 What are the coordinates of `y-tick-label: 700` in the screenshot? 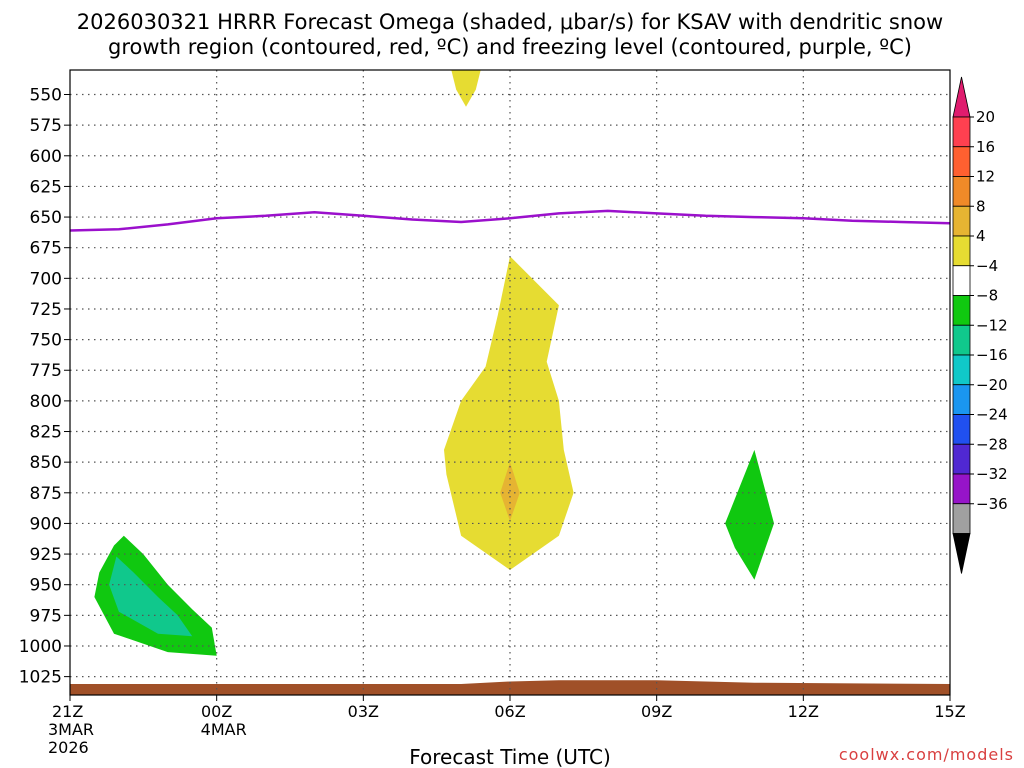 It's located at (46, 279).